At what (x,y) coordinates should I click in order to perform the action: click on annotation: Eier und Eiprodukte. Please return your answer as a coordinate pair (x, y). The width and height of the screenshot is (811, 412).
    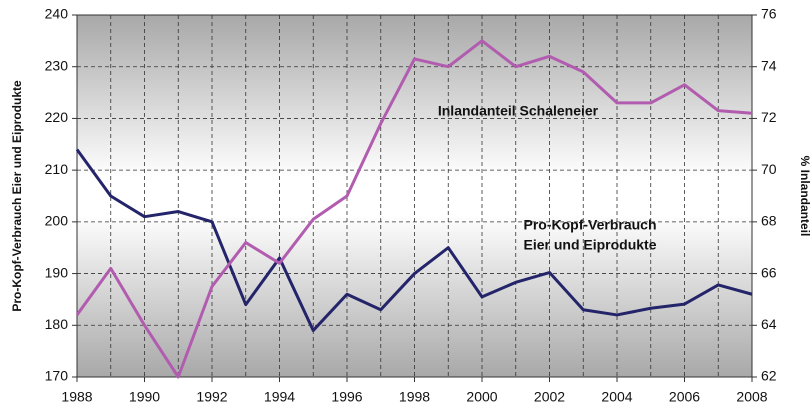
    Looking at the image, I should click on (589, 245).